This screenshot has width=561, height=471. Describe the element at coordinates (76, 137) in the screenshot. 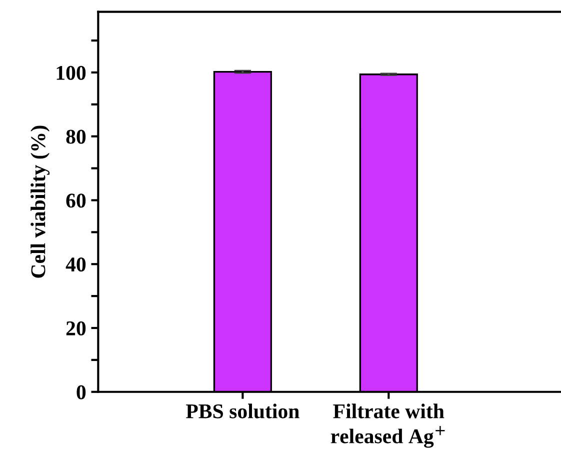

I see `y-tick-label: 80` at that location.